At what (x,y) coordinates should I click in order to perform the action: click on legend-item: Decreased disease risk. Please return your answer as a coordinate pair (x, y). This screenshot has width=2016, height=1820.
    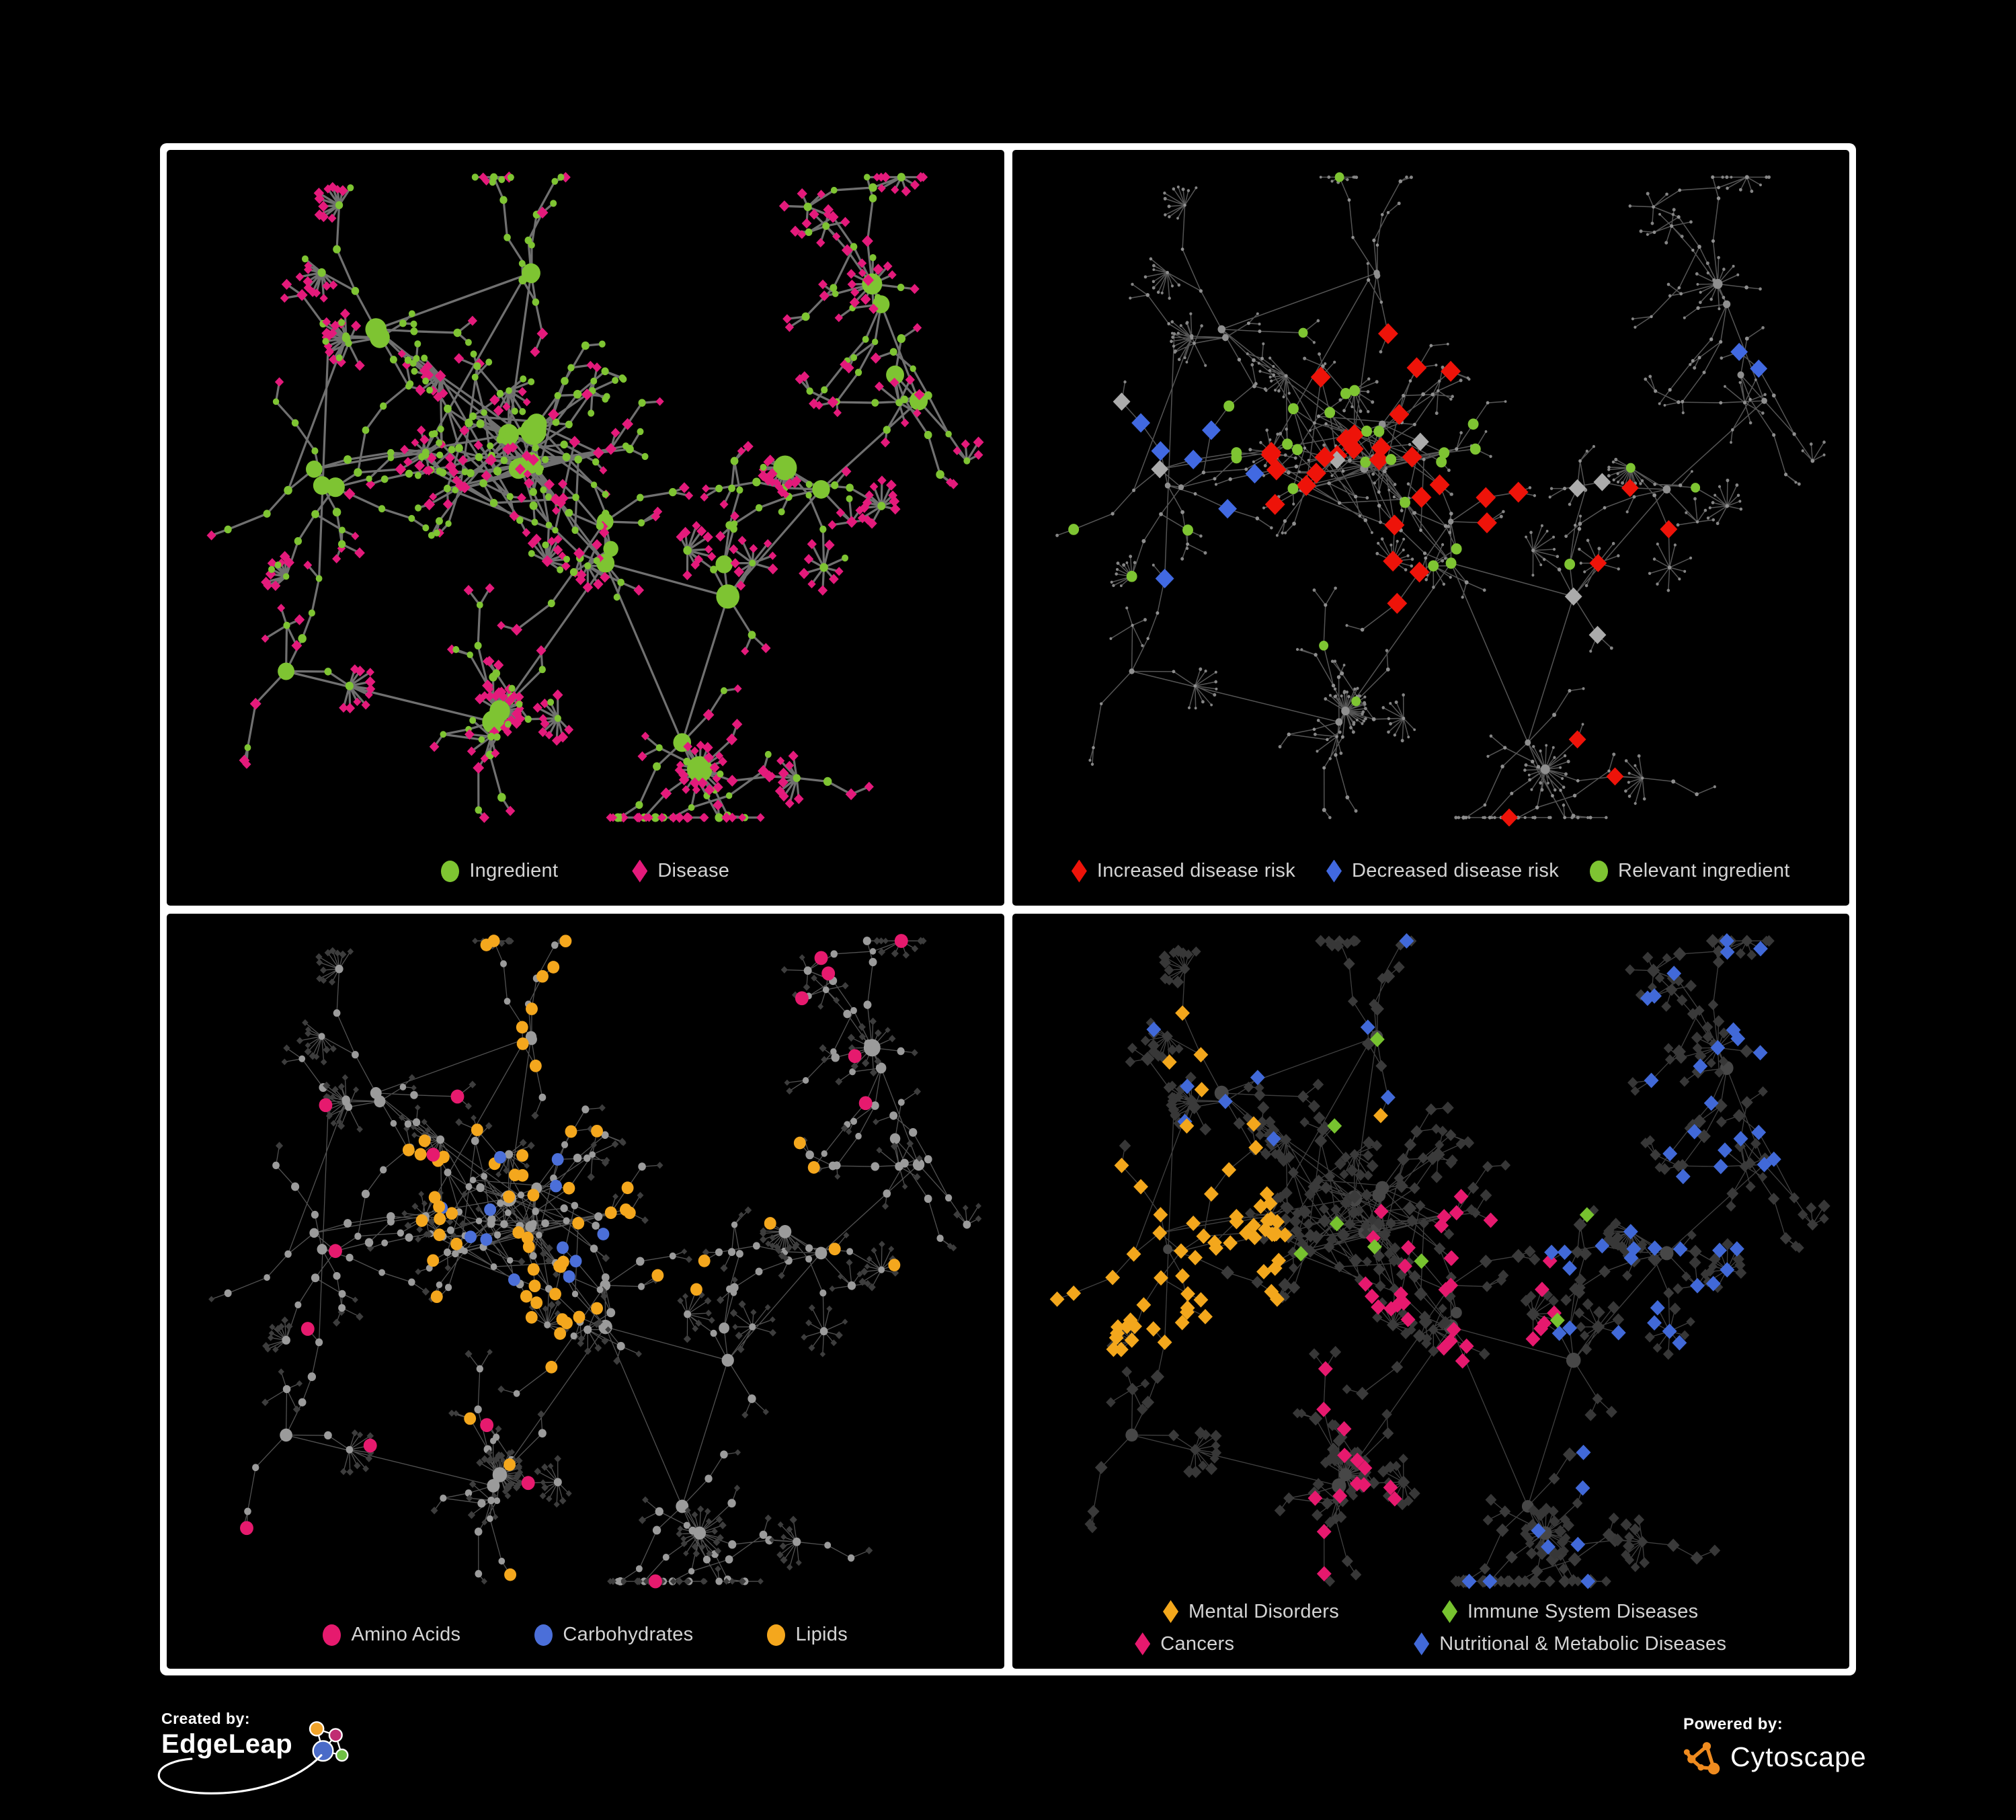
    Looking at the image, I should click on (1443, 871).